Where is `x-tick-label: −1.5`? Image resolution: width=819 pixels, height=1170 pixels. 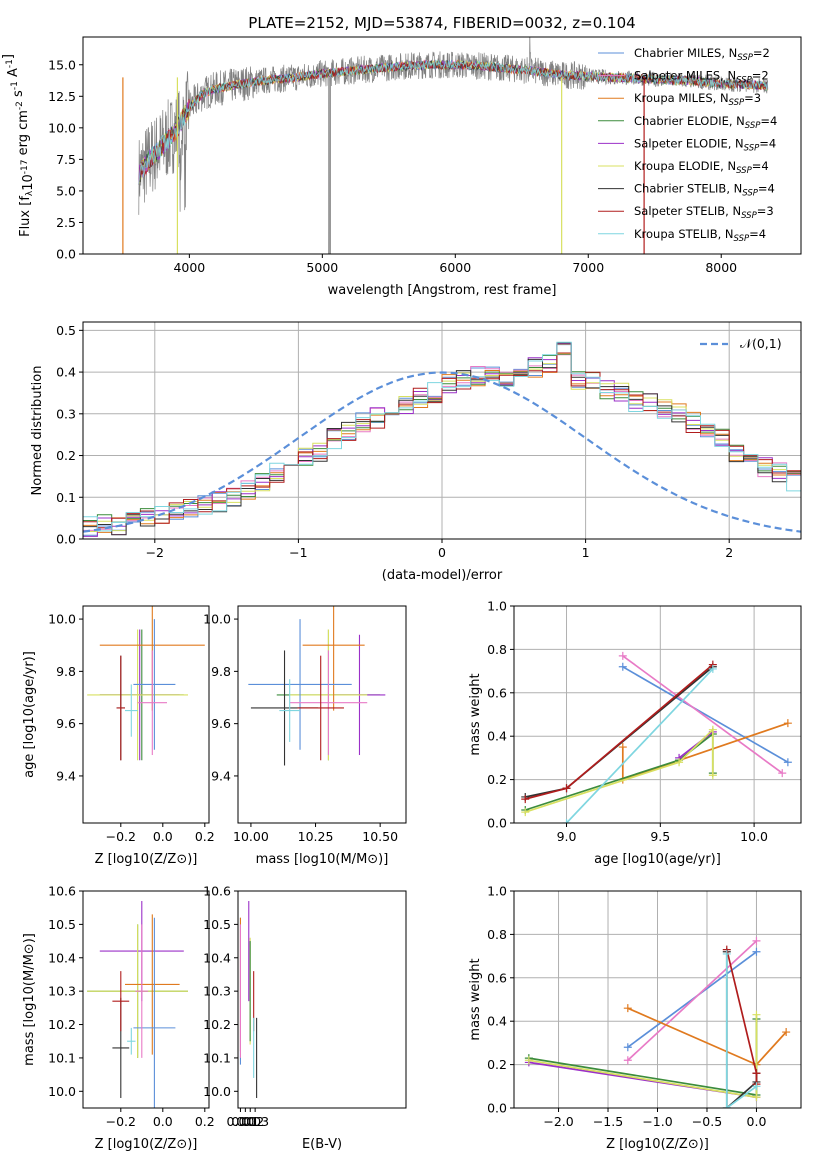
x-tick-label: −1.5 is located at coordinates (608, 1121).